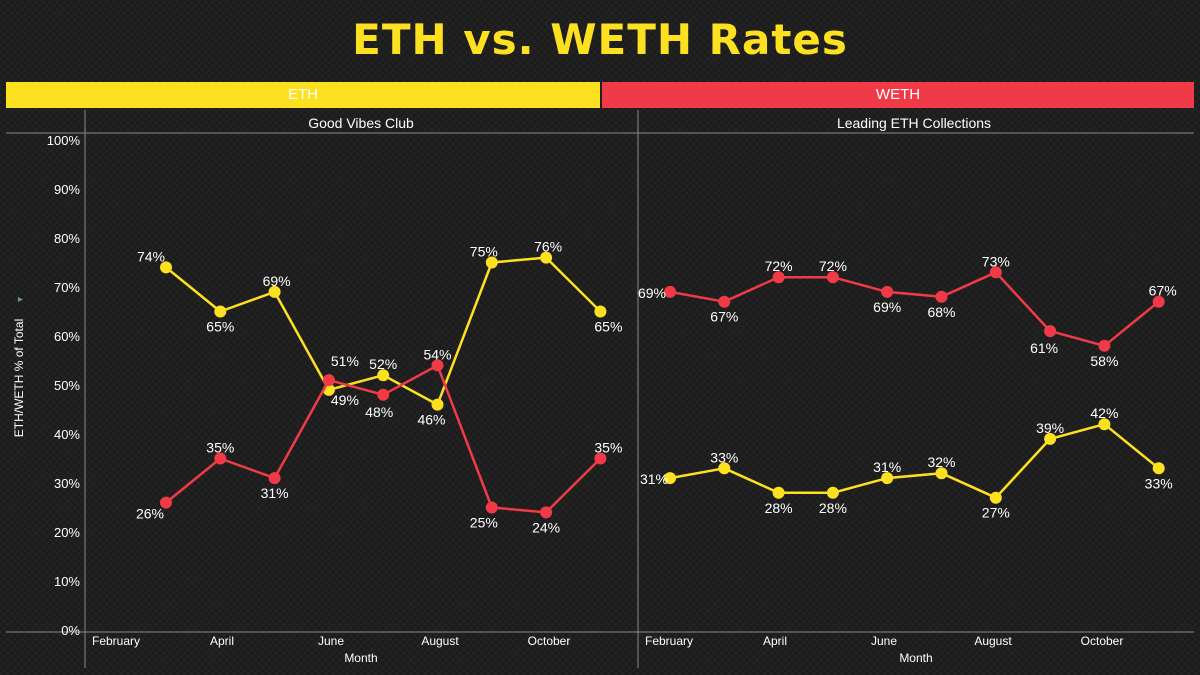 The width and height of the screenshot is (1200, 675). What do you see at coordinates (67, 581) in the screenshot?
I see `y-tick-label: 10%` at bounding box center [67, 581].